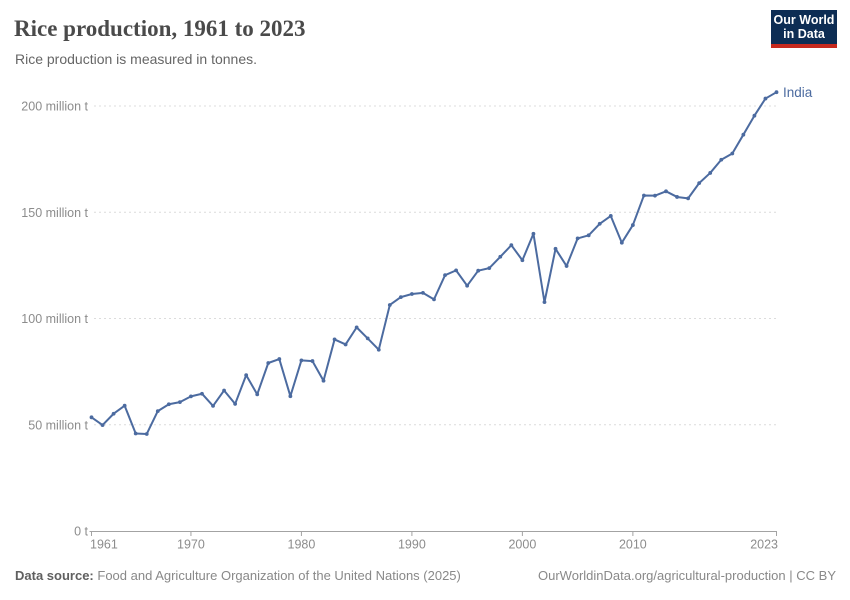 The image size is (850, 600). What do you see at coordinates (798, 92) in the screenshot?
I see `series-end-label: India` at bounding box center [798, 92].